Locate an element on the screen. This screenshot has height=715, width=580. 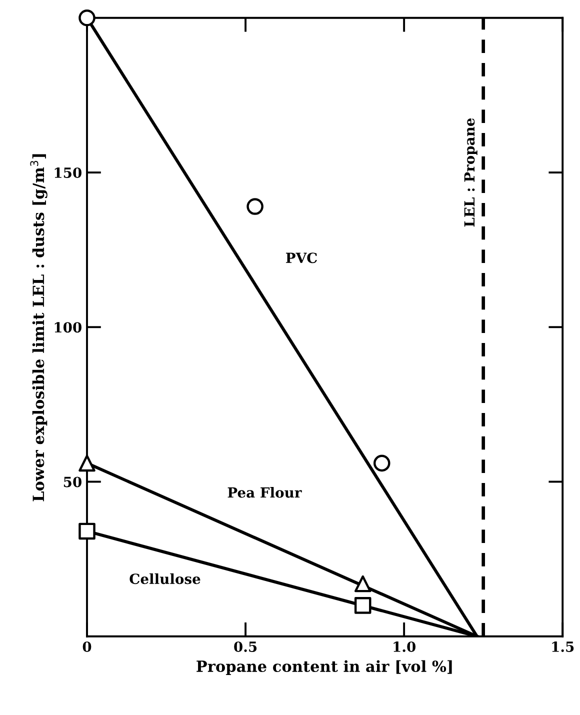
ref-line-label: LEL : Propane is located at coordinates (471, 172).